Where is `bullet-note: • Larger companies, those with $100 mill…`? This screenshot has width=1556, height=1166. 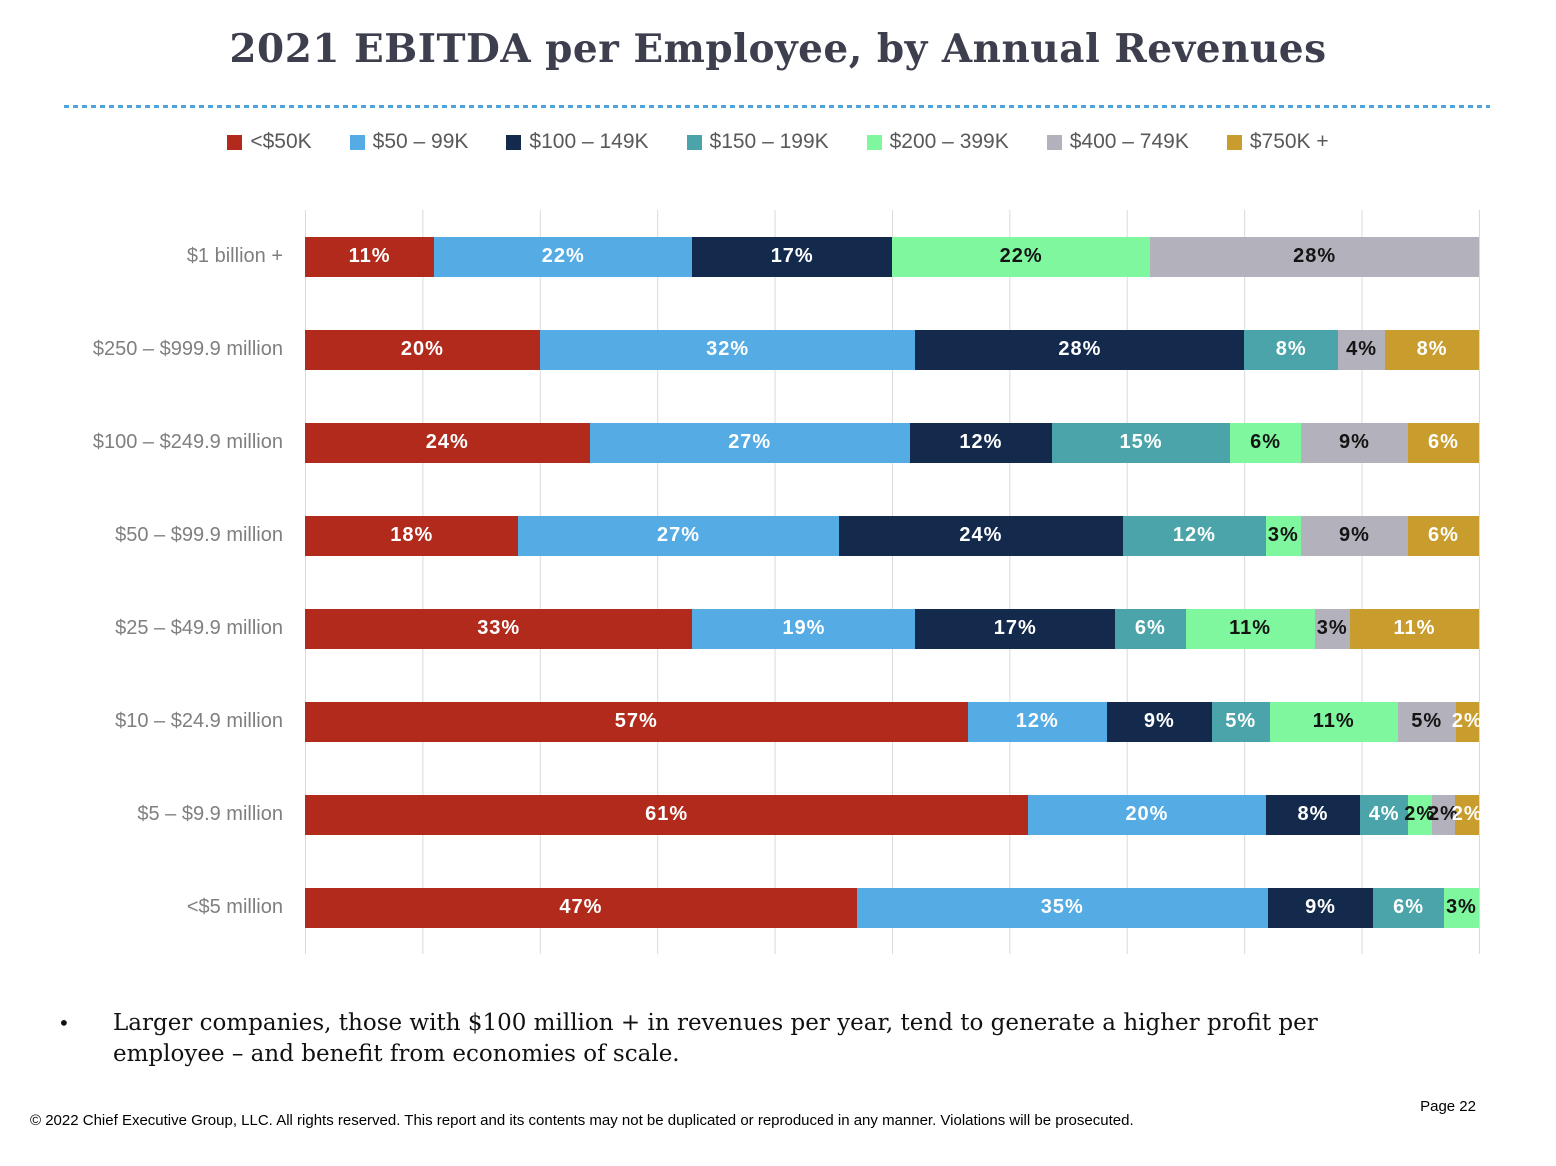 bullet-note: • Larger companies, those with $100 mill… is located at coordinates (743, 1039).